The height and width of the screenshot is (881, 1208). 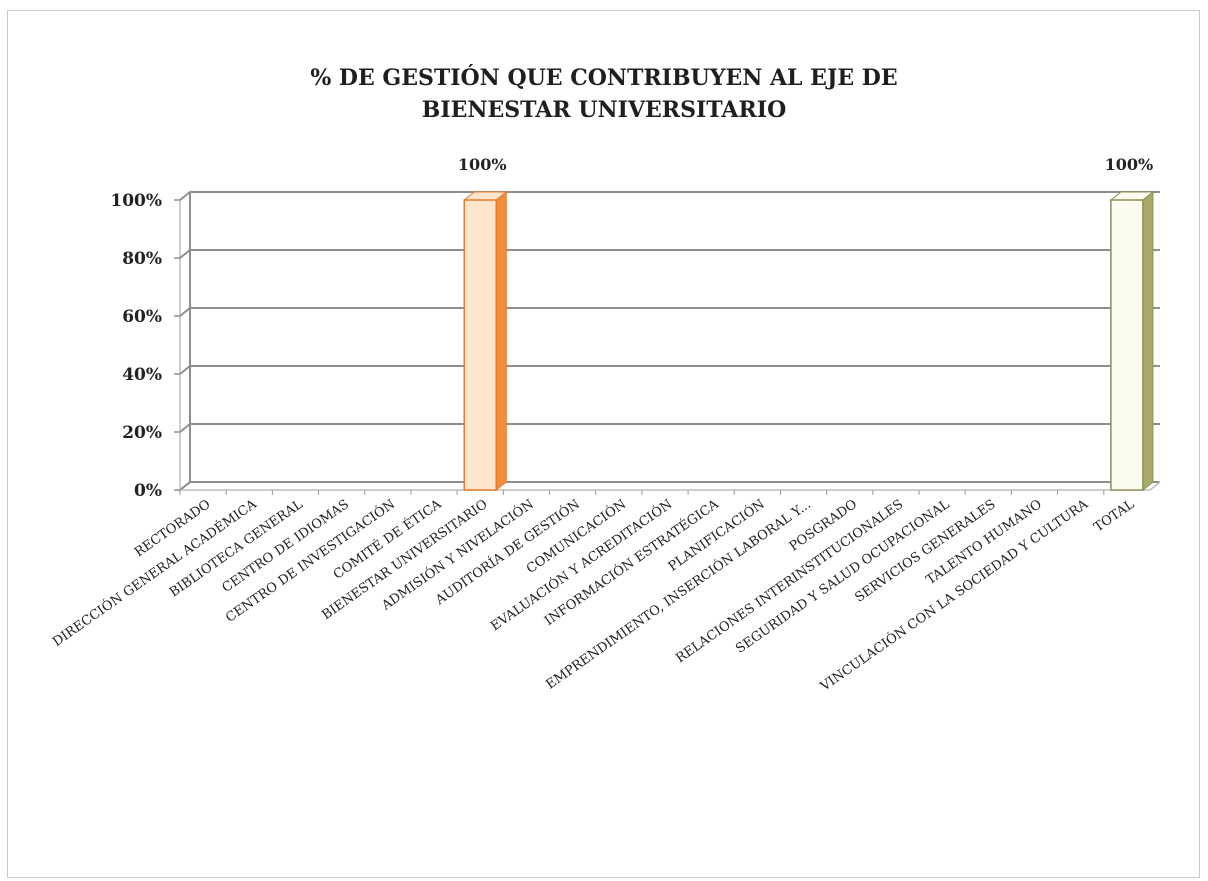 I want to click on y-tick-label: 100%, so click(x=136, y=201).